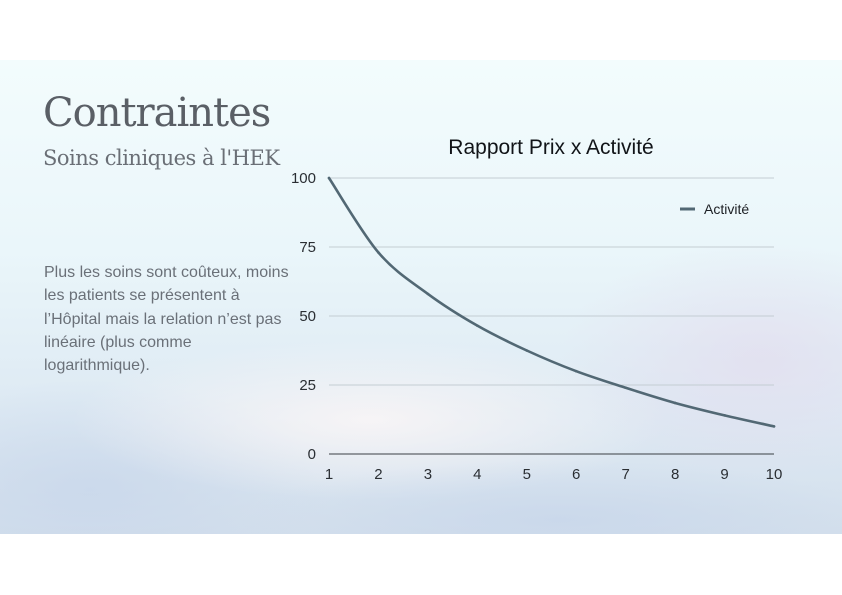 This screenshot has width=842, height=595. I want to click on chart-title: Rapport Prix x Activité, so click(550, 147).